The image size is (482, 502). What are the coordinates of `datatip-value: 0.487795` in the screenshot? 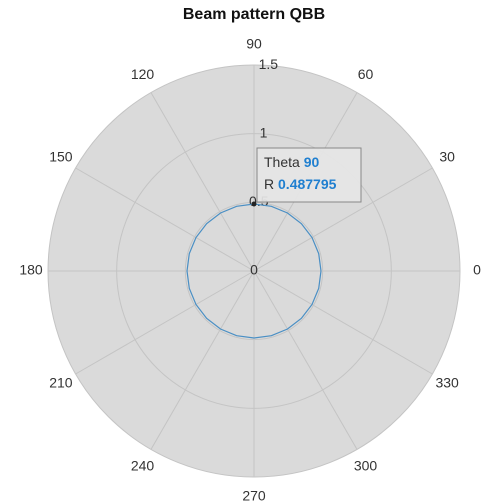 It's located at (307, 184).